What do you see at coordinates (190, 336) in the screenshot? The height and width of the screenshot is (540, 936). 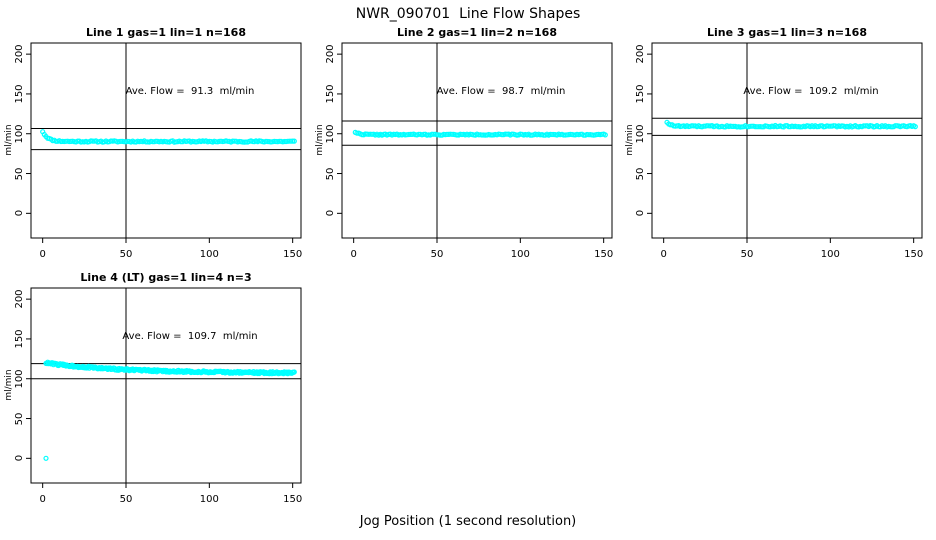 I see `ave-flow-annotation: Ave. Flow = 109.7 ml/min` at bounding box center [190, 336].